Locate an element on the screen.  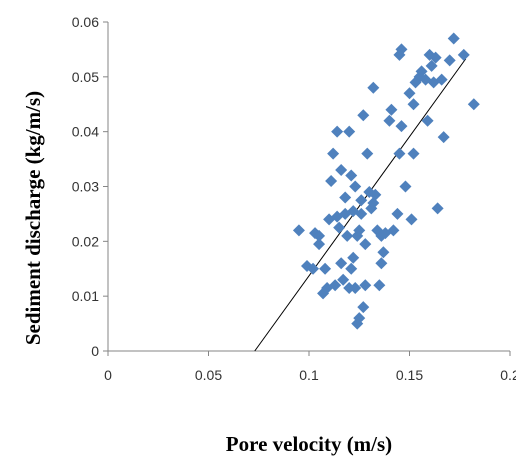
x-tick-label: 0.1 is located at coordinates (309, 375).